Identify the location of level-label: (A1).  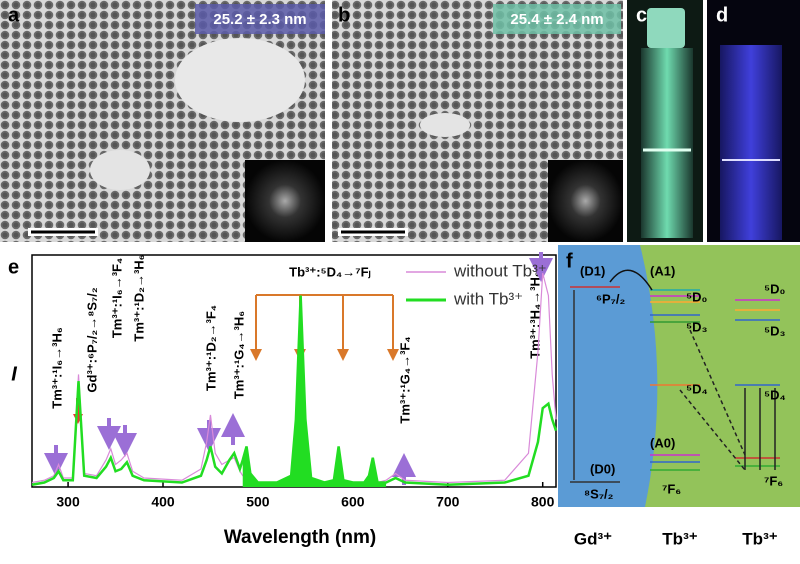
(662, 270).